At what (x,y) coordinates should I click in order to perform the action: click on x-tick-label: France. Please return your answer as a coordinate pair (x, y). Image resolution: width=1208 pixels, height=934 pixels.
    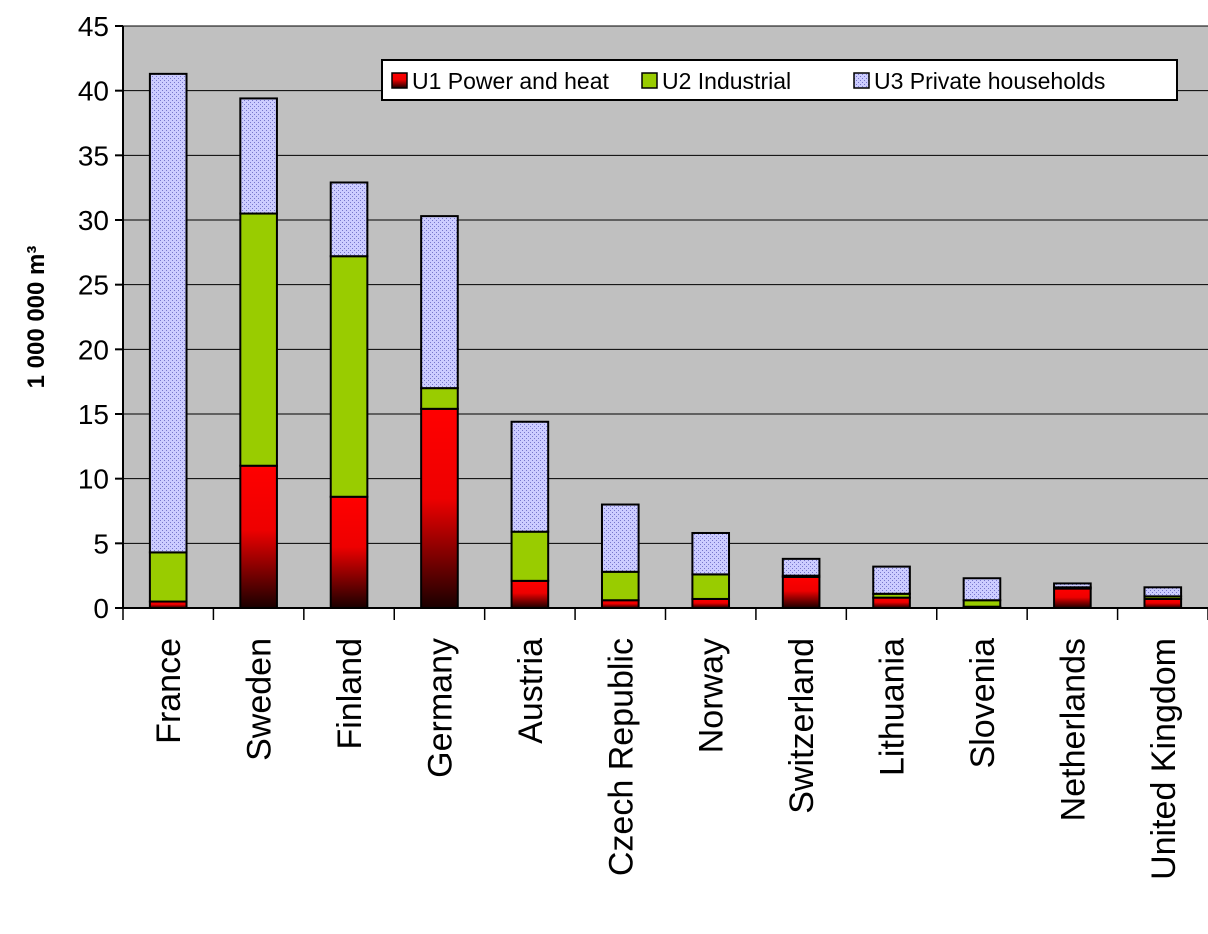
    Looking at the image, I should click on (169, 691).